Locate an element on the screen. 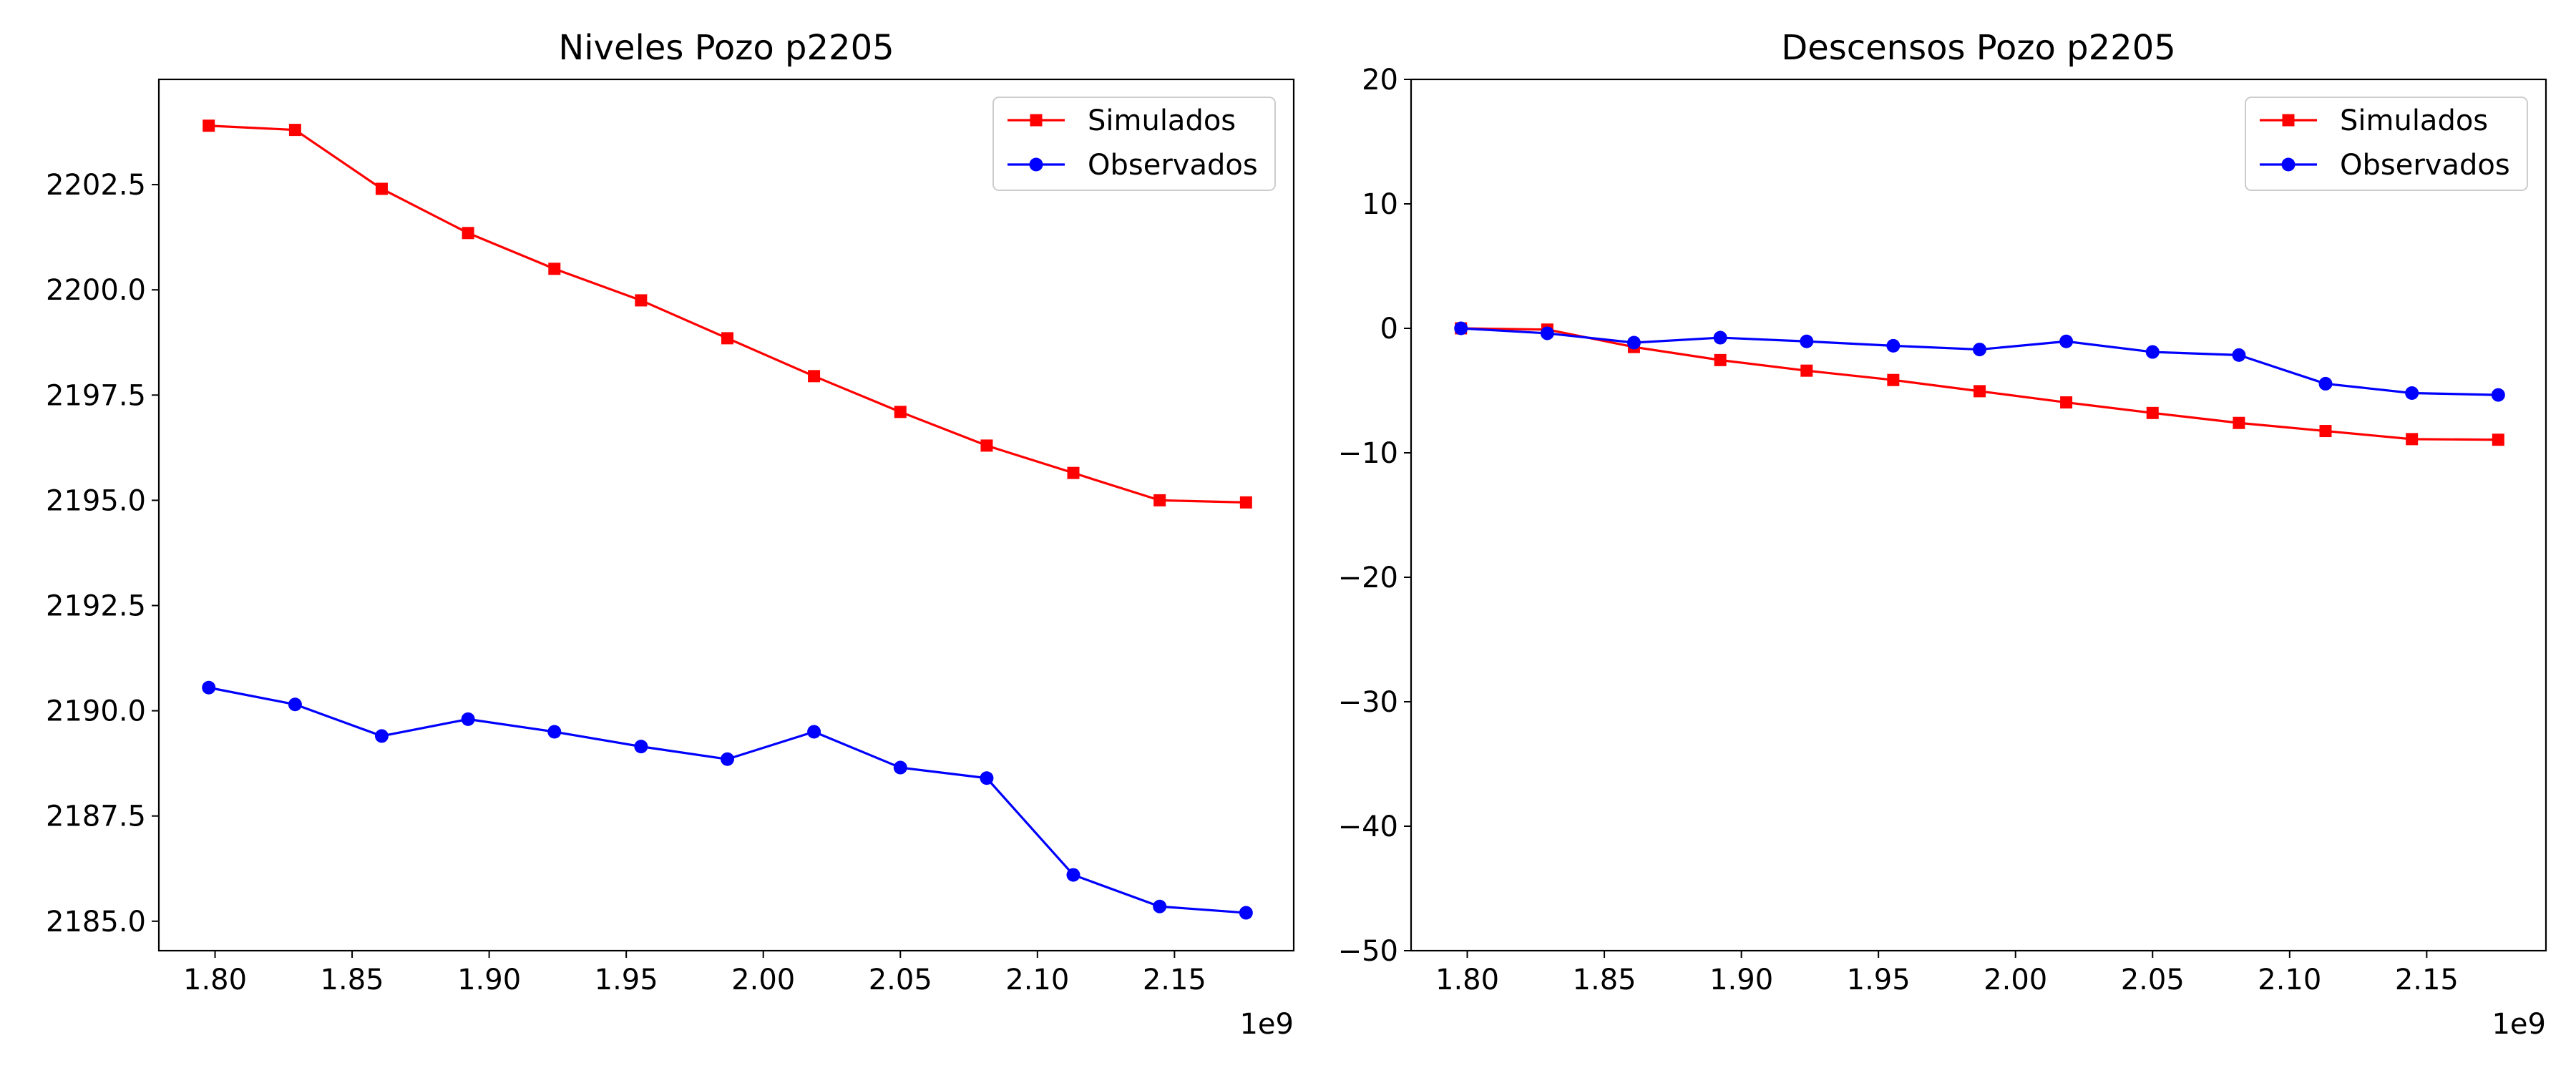  y-tick-label: 10 is located at coordinates (1380, 205).